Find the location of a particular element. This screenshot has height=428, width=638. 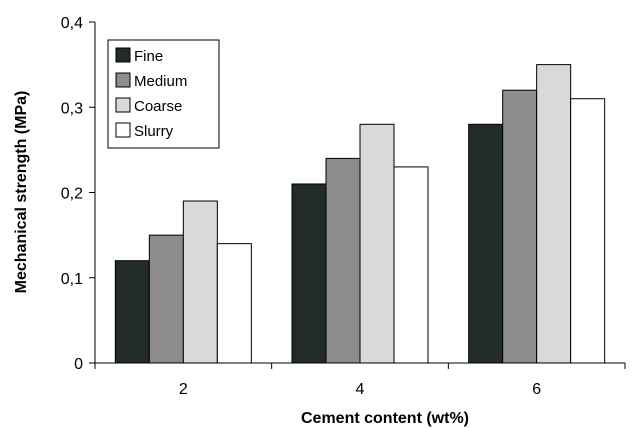

legend-label-coarse: Coarse is located at coordinates (158, 106).